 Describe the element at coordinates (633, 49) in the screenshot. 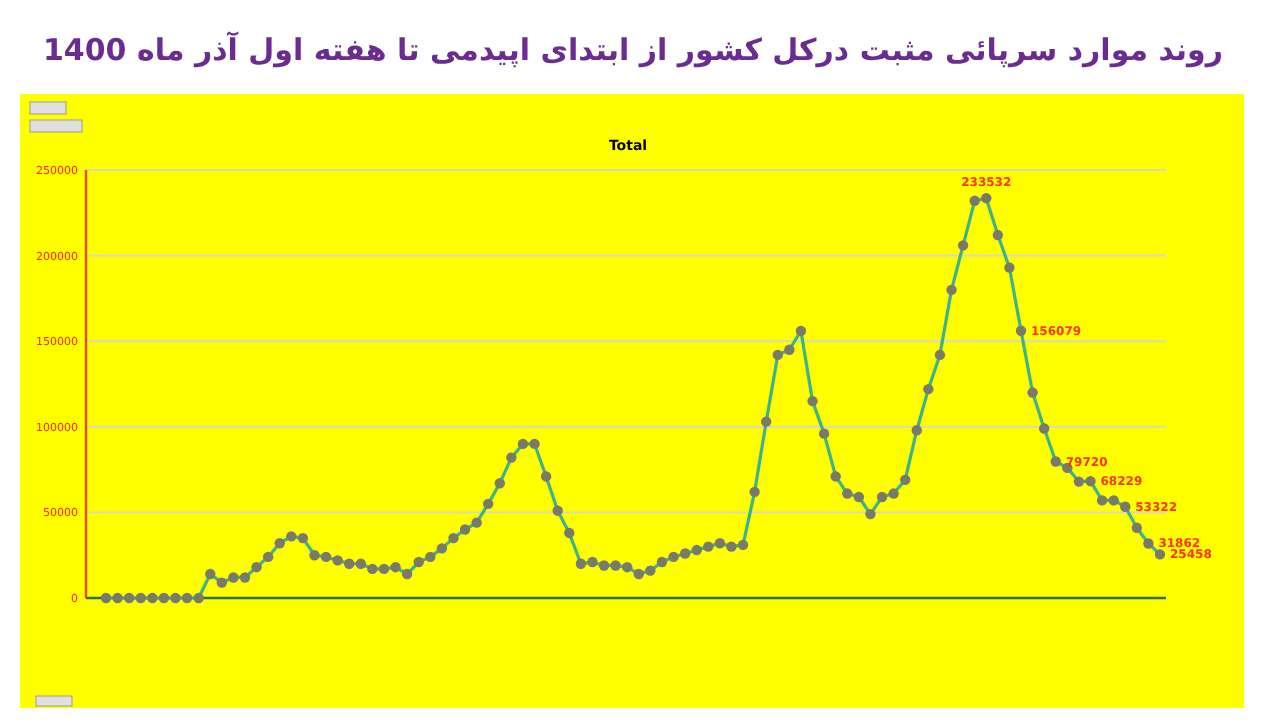

I see `chart-title: روند موارد سرپائی مثبت درکل کشور از ابتدای اپیدمی تا هفته اول آذر ماه 1400` at that location.